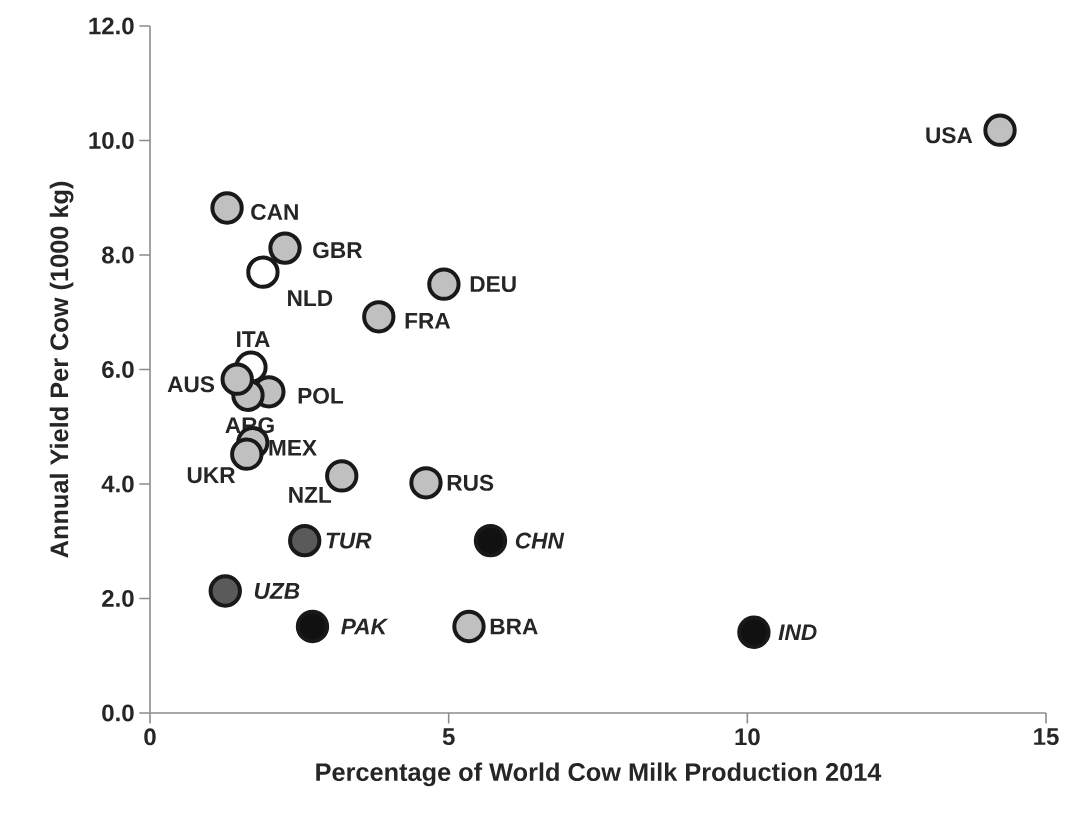  Describe the element at coordinates (277, 591) in the screenshot. I see `annotation: UZB` at that location.